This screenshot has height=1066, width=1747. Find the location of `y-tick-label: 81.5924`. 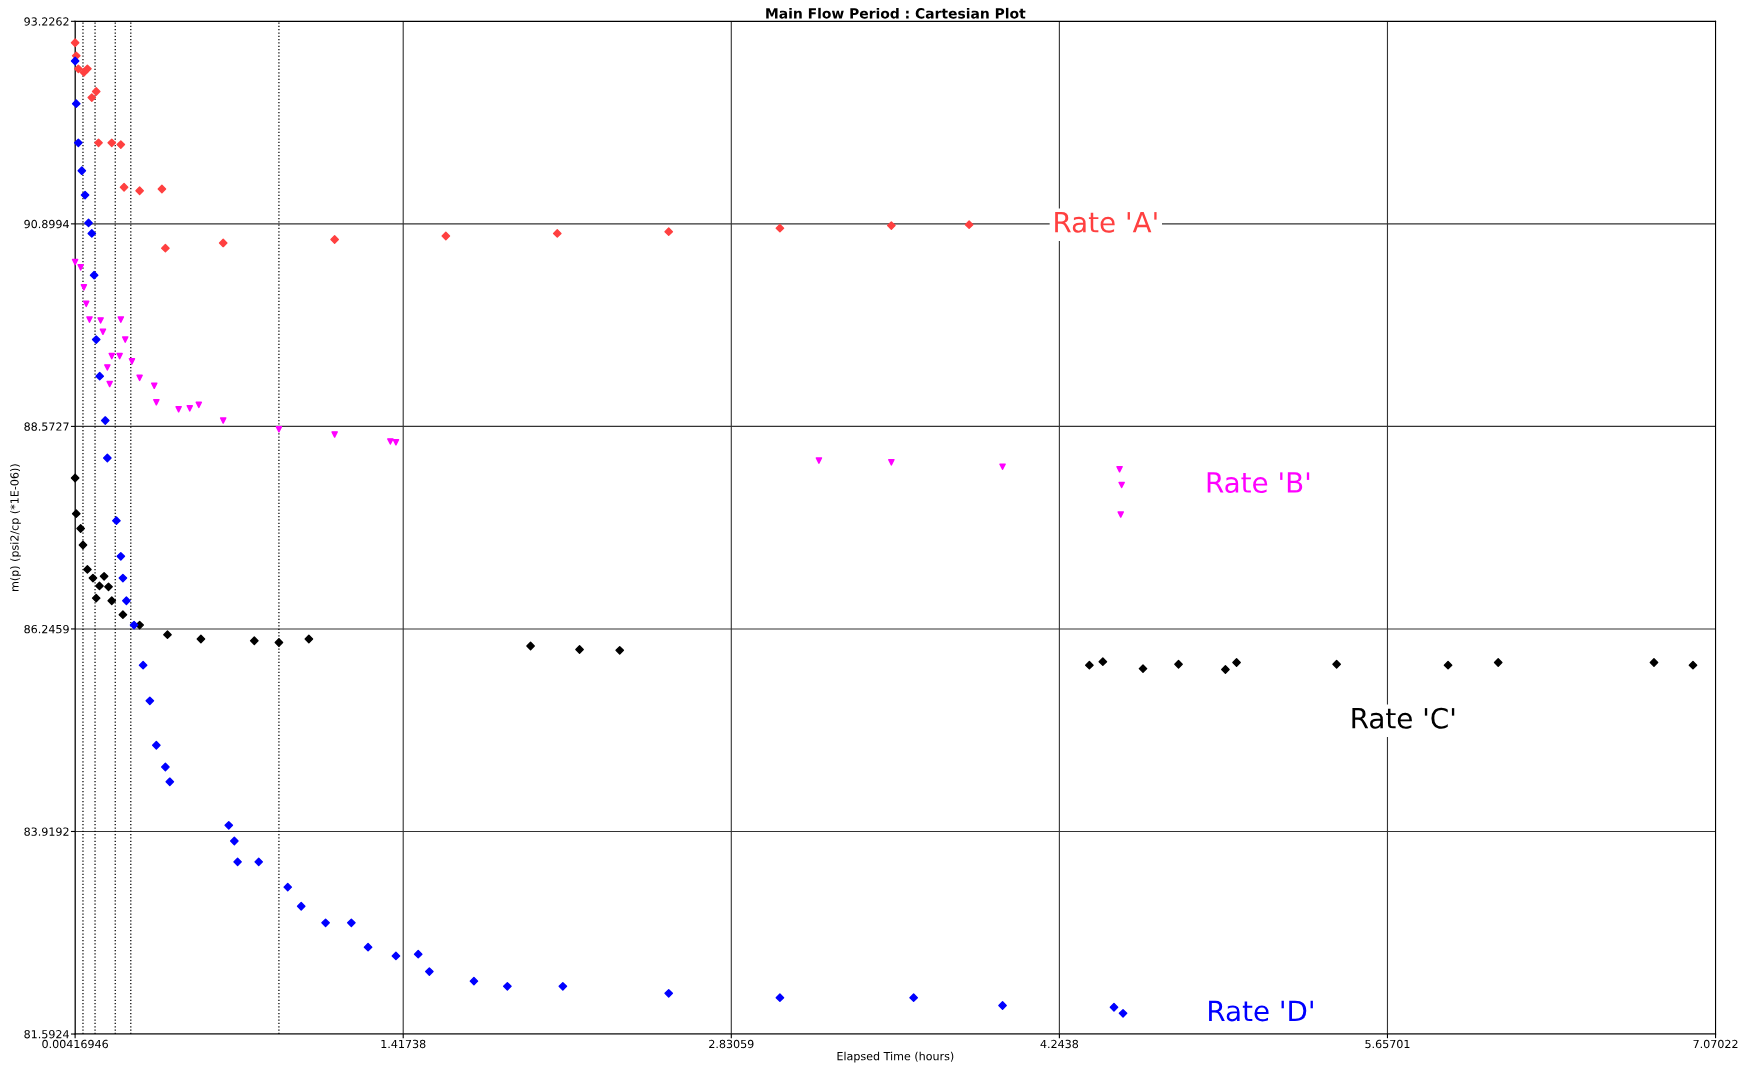

y-tick-label: 81.5924 is located at coordinates (46, 1034).